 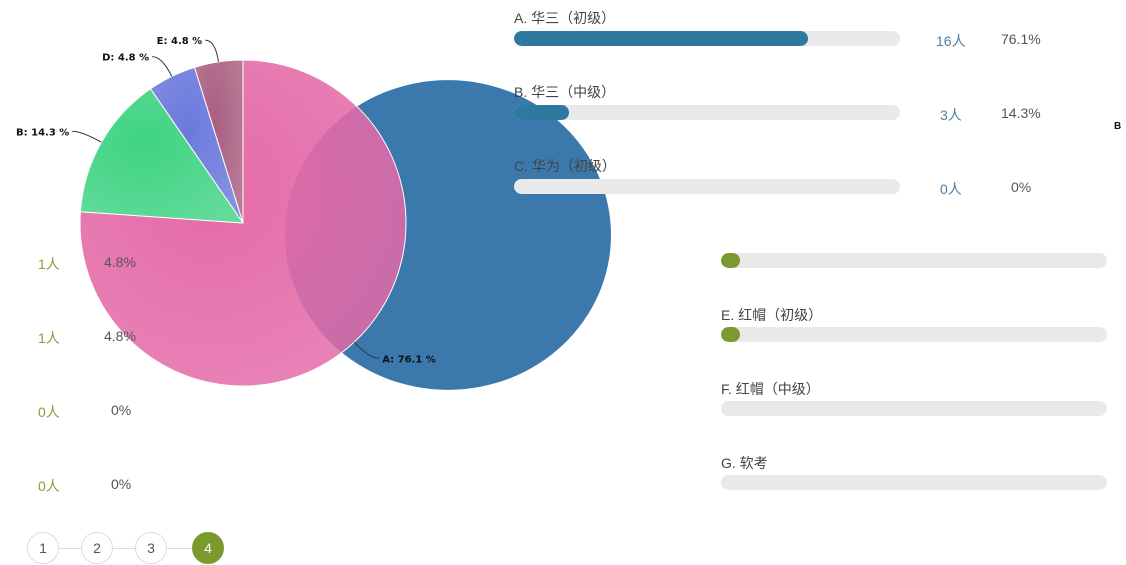 I want to click on page-button-4: 4, so click(x=208, y=548).